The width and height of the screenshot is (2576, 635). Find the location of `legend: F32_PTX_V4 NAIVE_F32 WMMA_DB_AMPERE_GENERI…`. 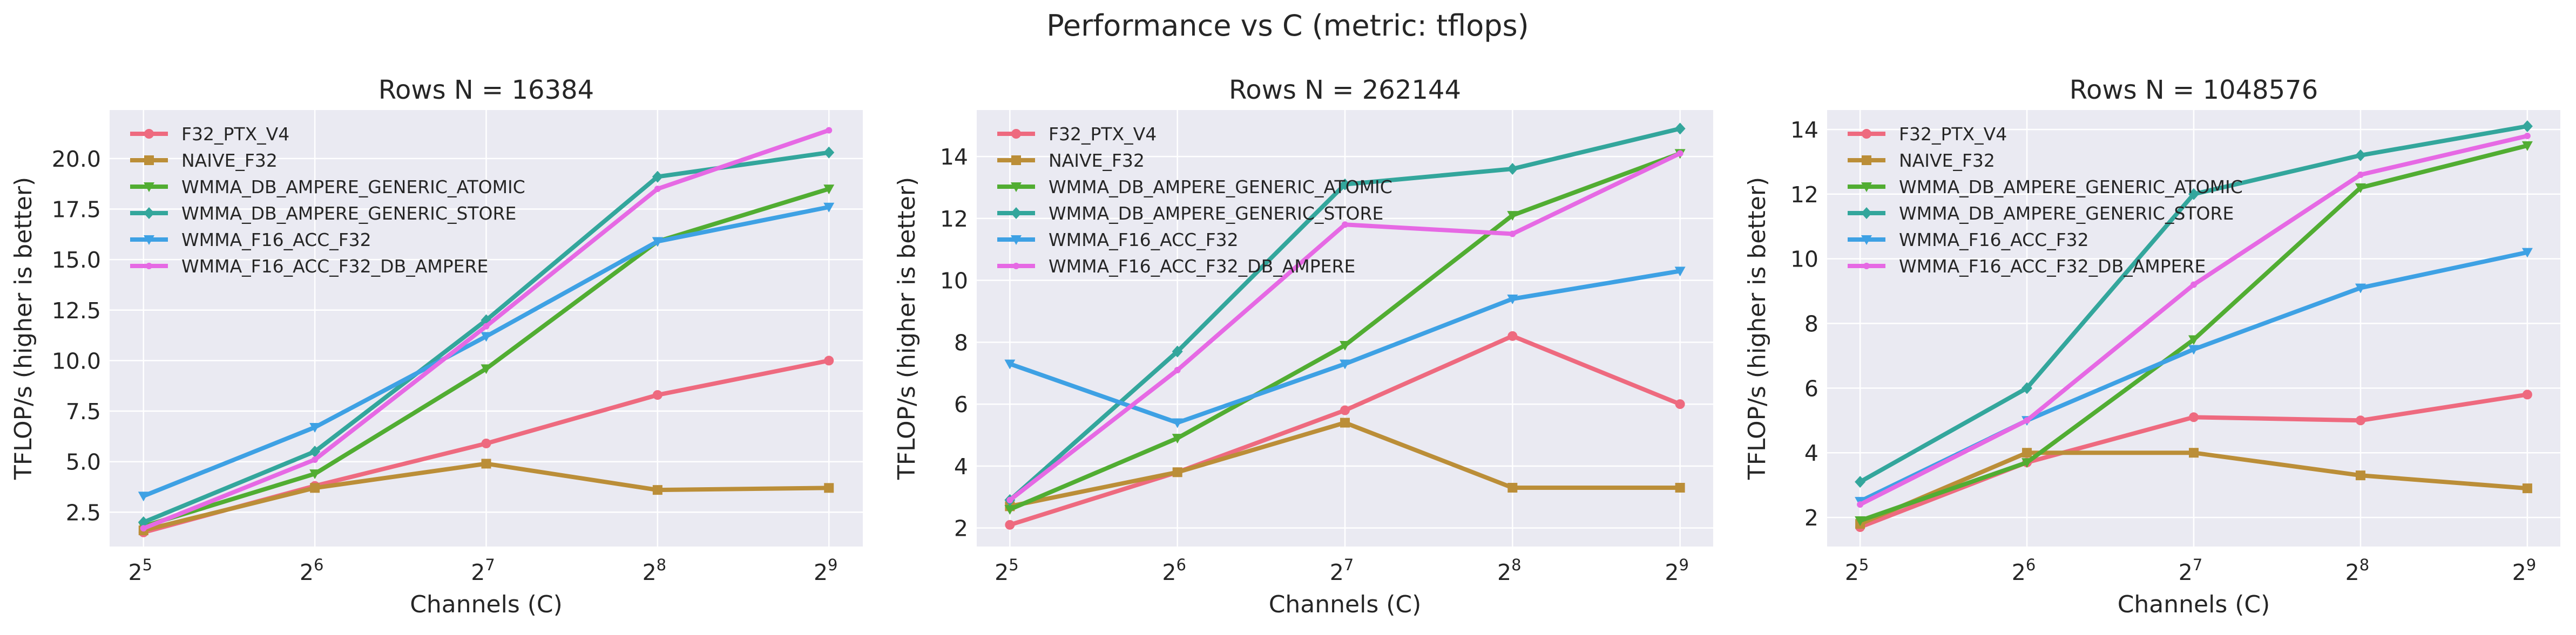

legend: F32_PTX_V4 NAIVE_F32 WMMA_DB_AMPERE_GENERI… is located at coordinates (2046, 200).